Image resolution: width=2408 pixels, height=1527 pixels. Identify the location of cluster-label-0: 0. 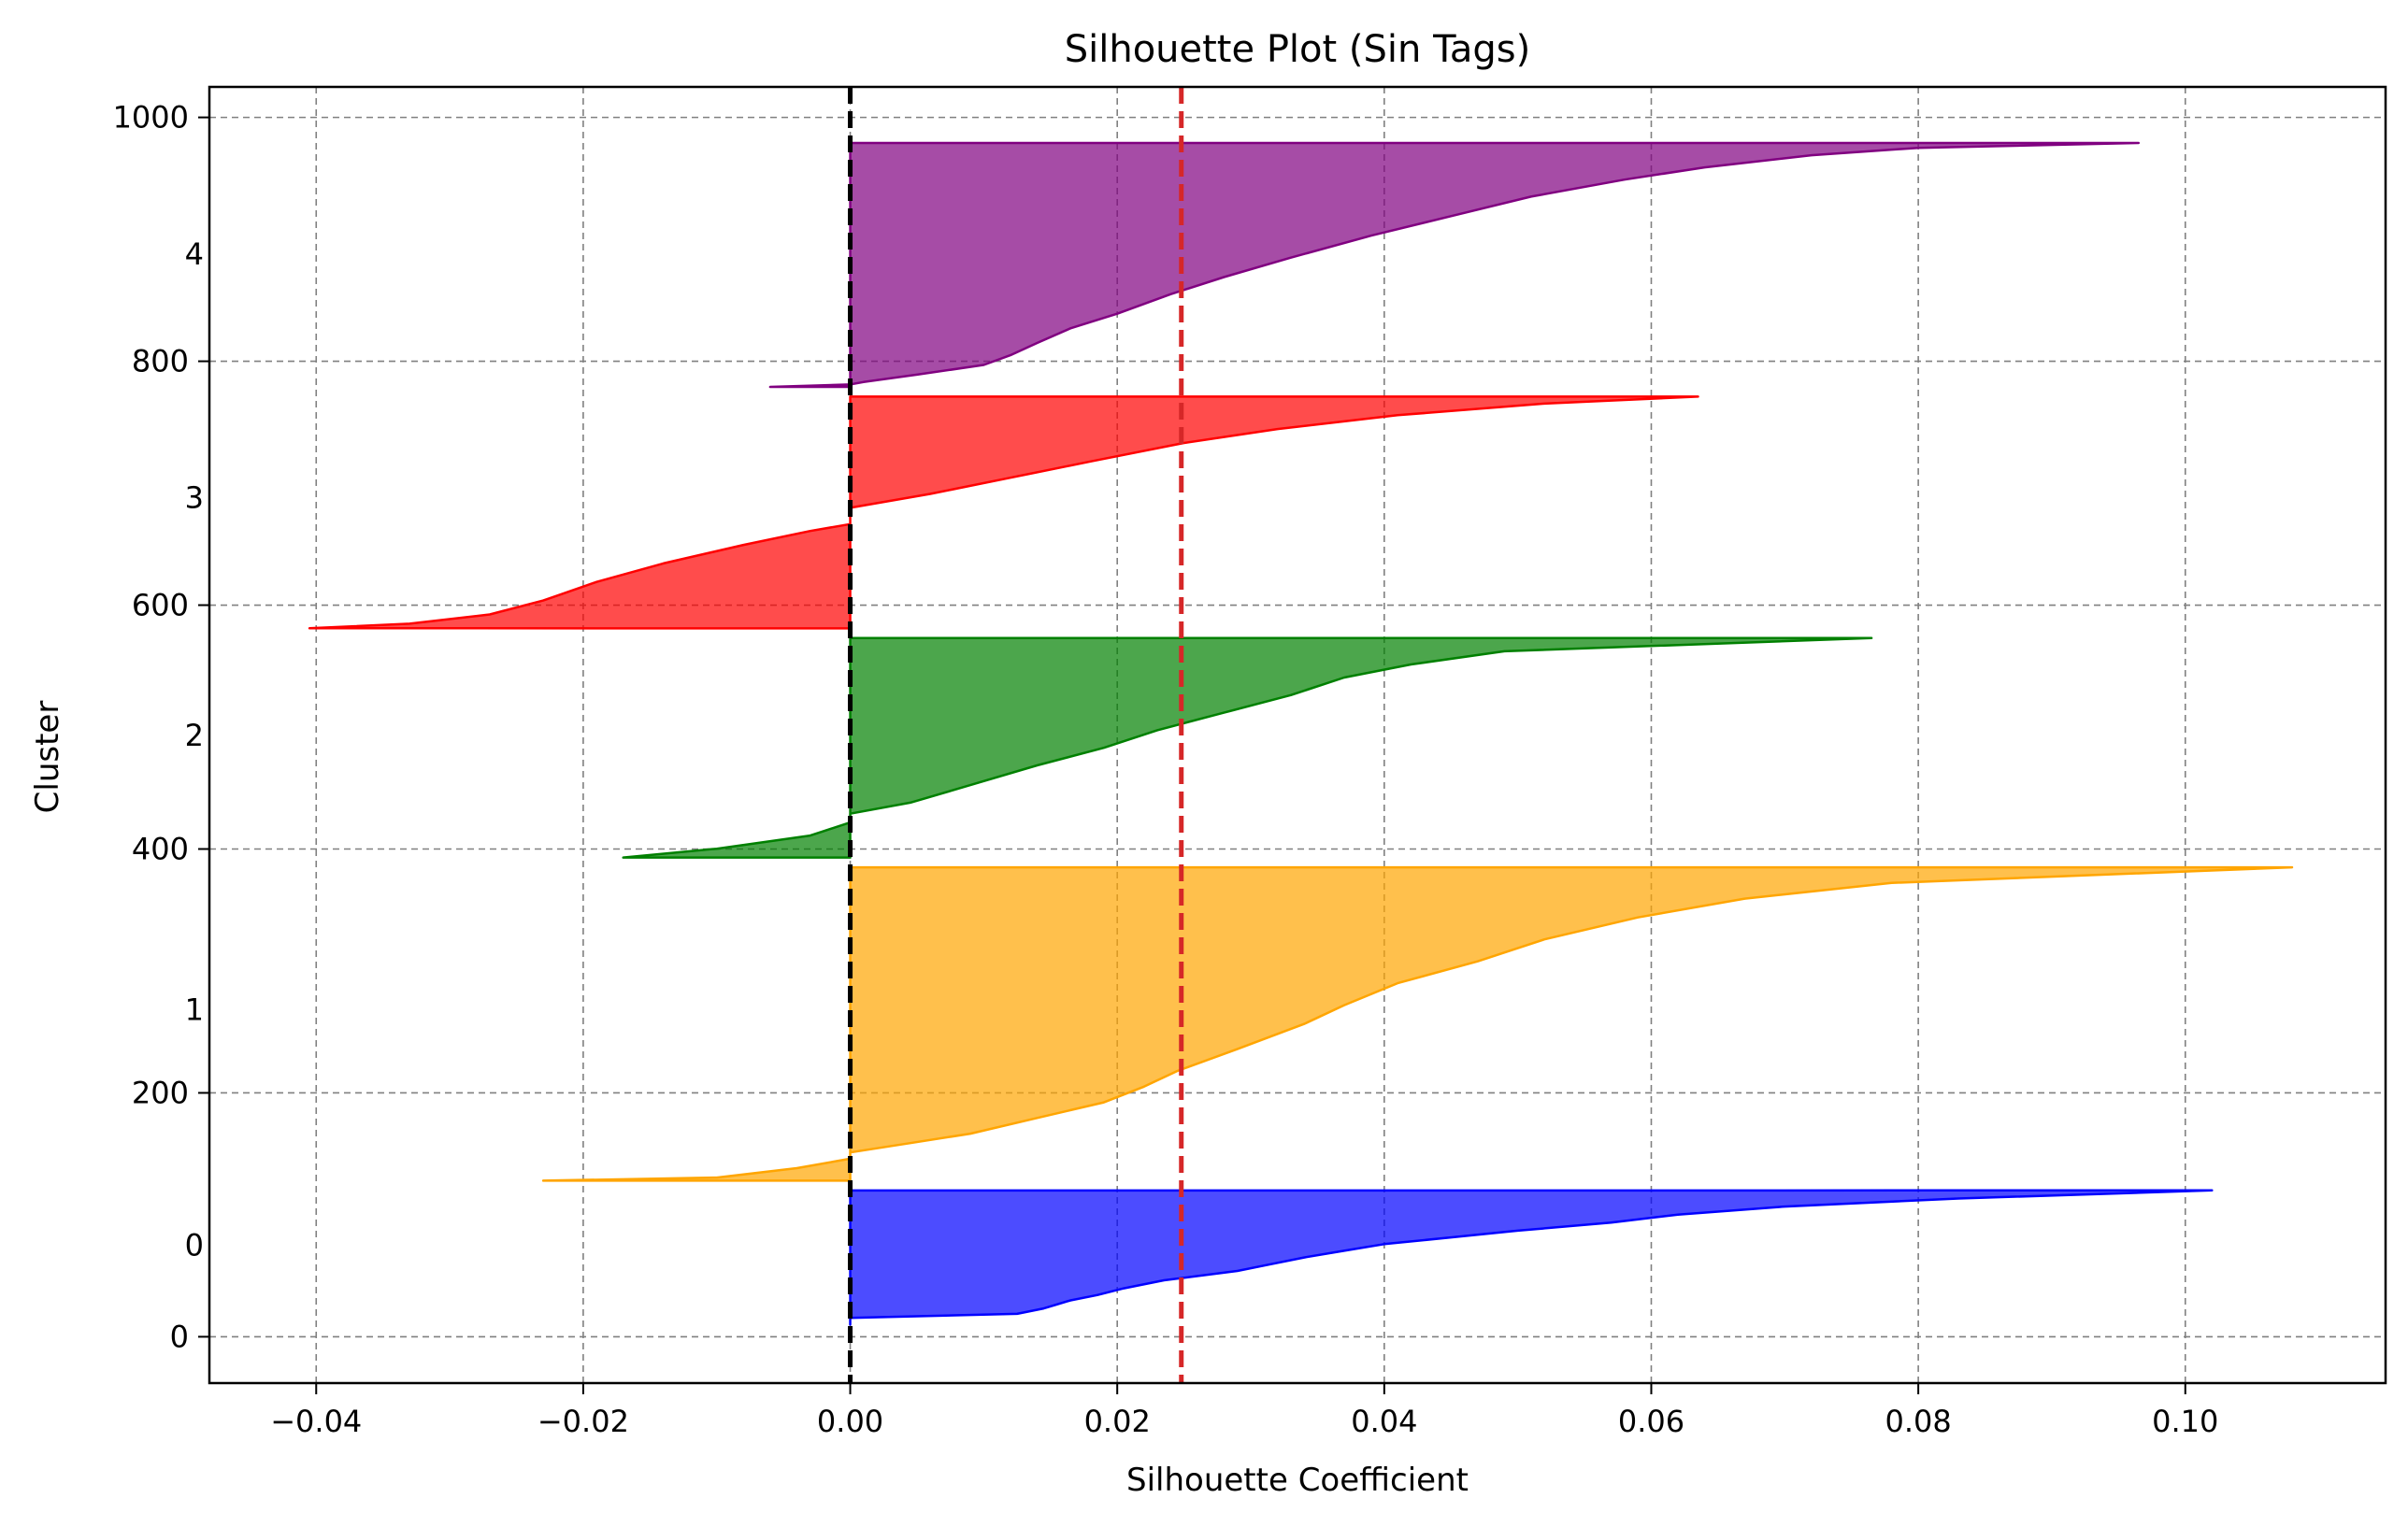
(194, 1245).